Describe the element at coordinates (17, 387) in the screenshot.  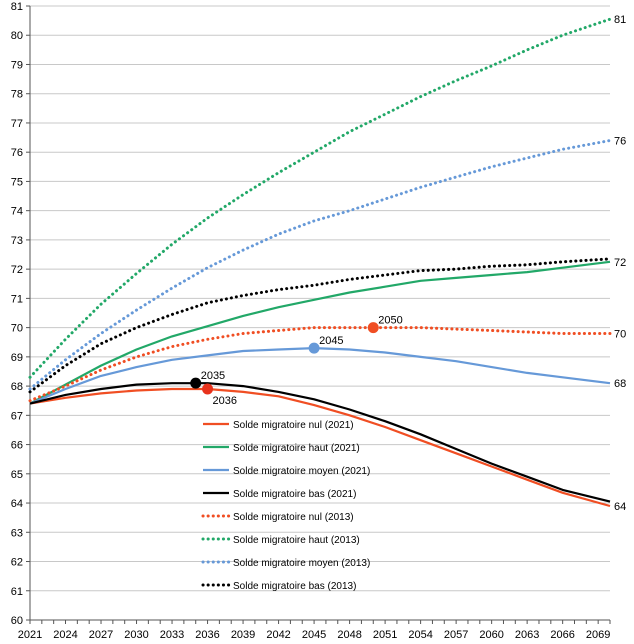
I see `y-tick-label: 68` at that location.